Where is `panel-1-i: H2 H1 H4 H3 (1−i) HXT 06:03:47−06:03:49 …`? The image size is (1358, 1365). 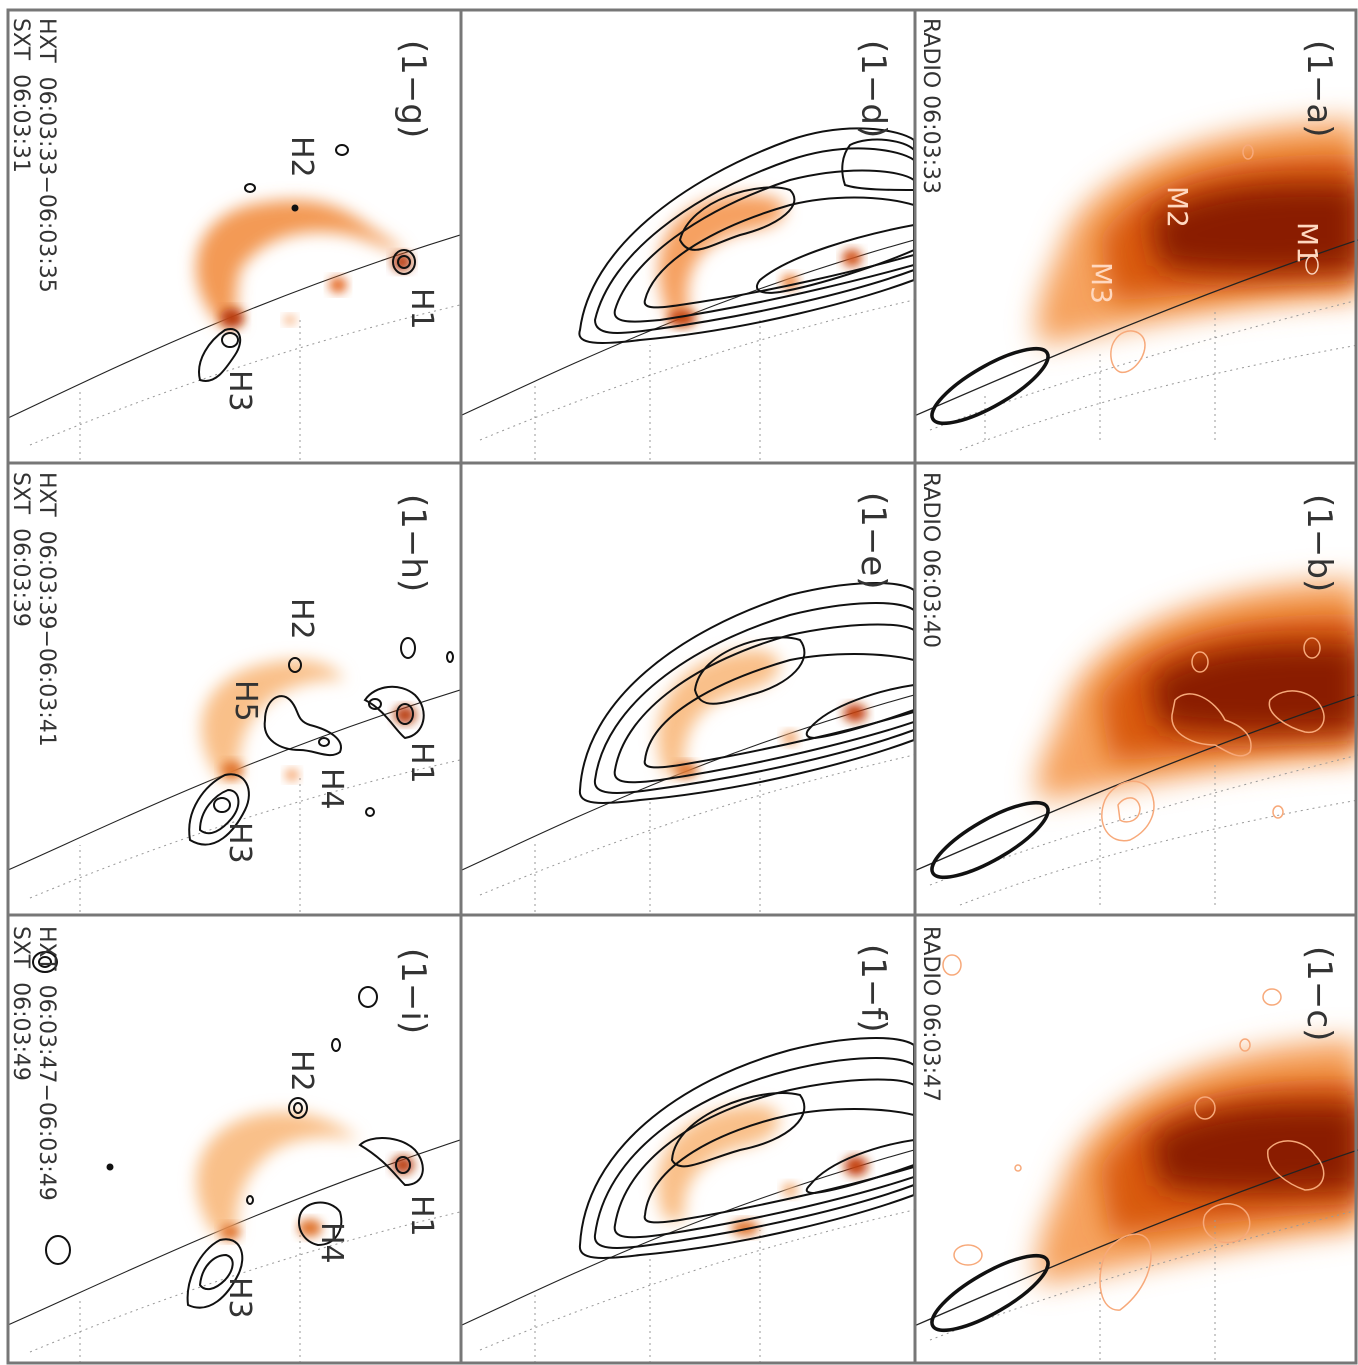 panel-1-i: H2 H1 H4 H3 (1−i) HXT 06:03:47−06:03:49 … is located at coordinates (234, 1144).